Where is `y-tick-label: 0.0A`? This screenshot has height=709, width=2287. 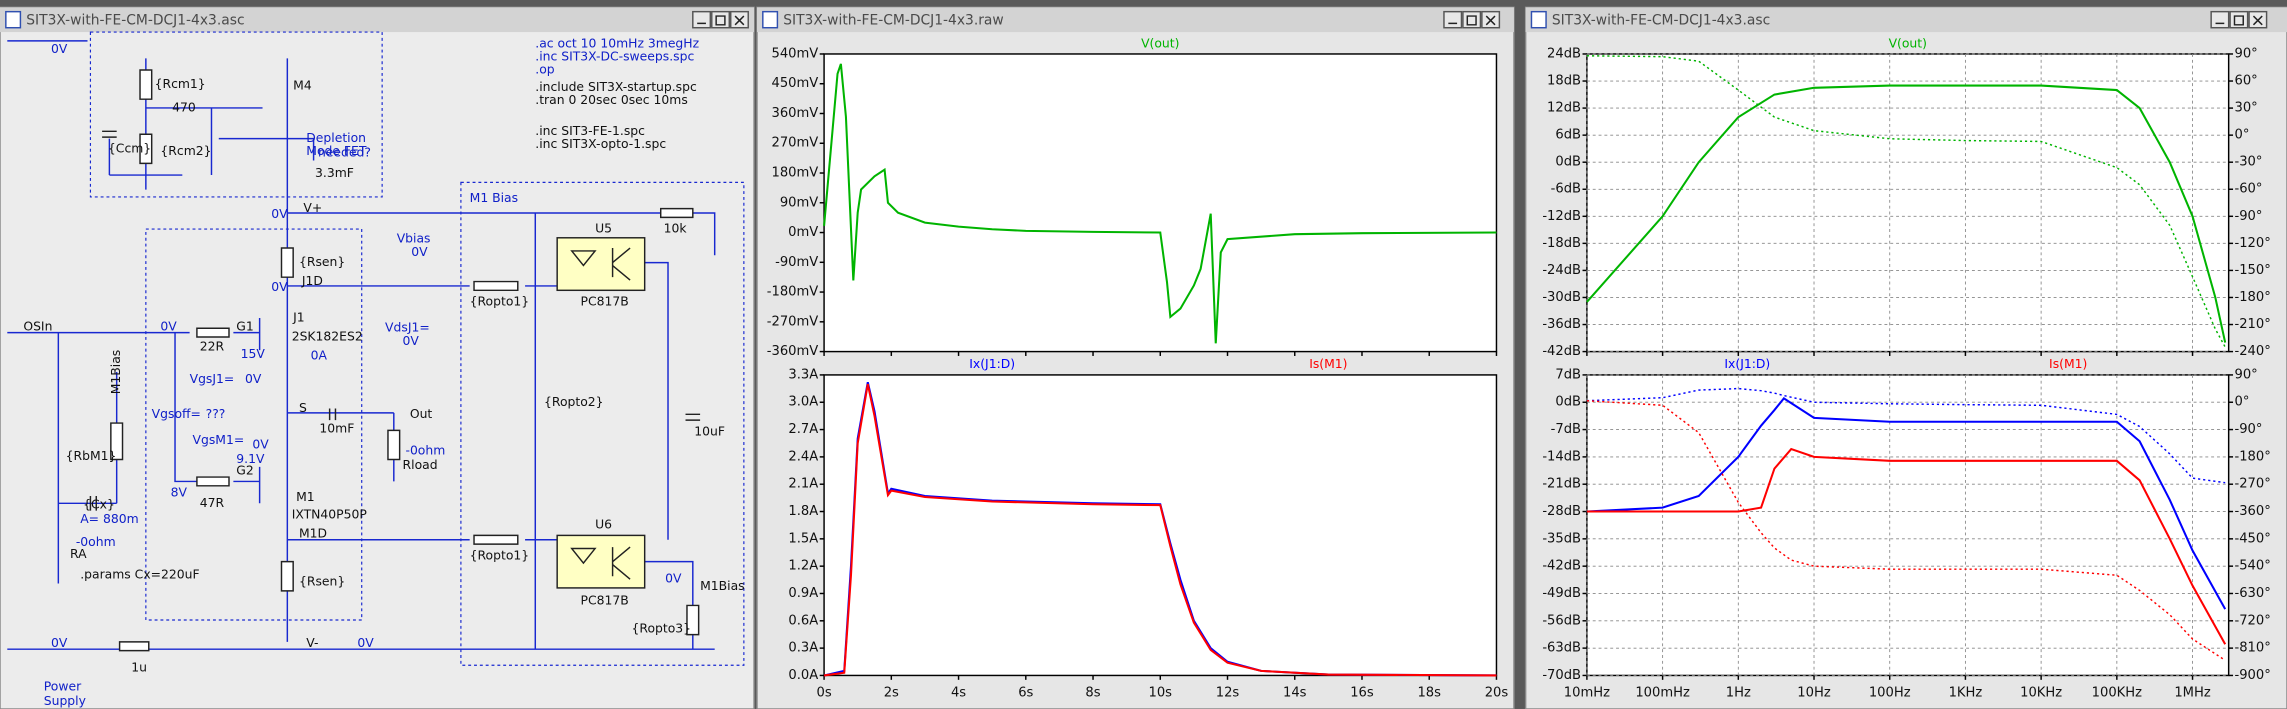
y-tick-label: 0.0A is located at coordinates (803, 675).